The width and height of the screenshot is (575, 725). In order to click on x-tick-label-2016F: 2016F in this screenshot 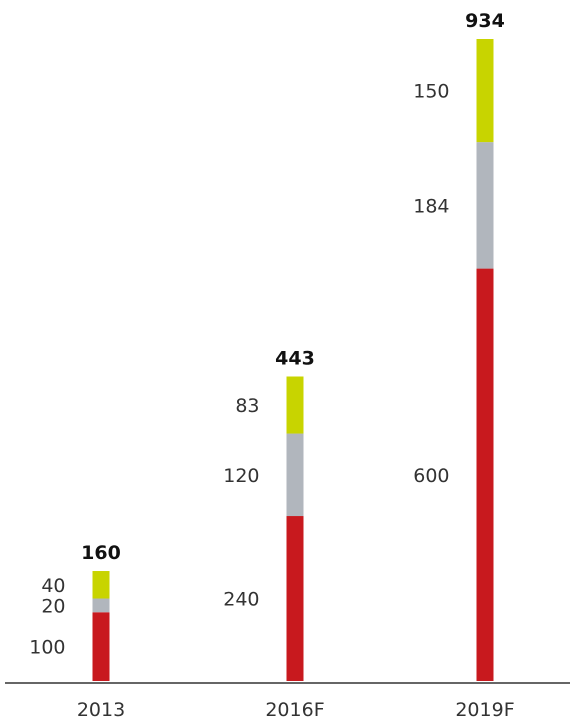, I will do `click(294, 710)`.